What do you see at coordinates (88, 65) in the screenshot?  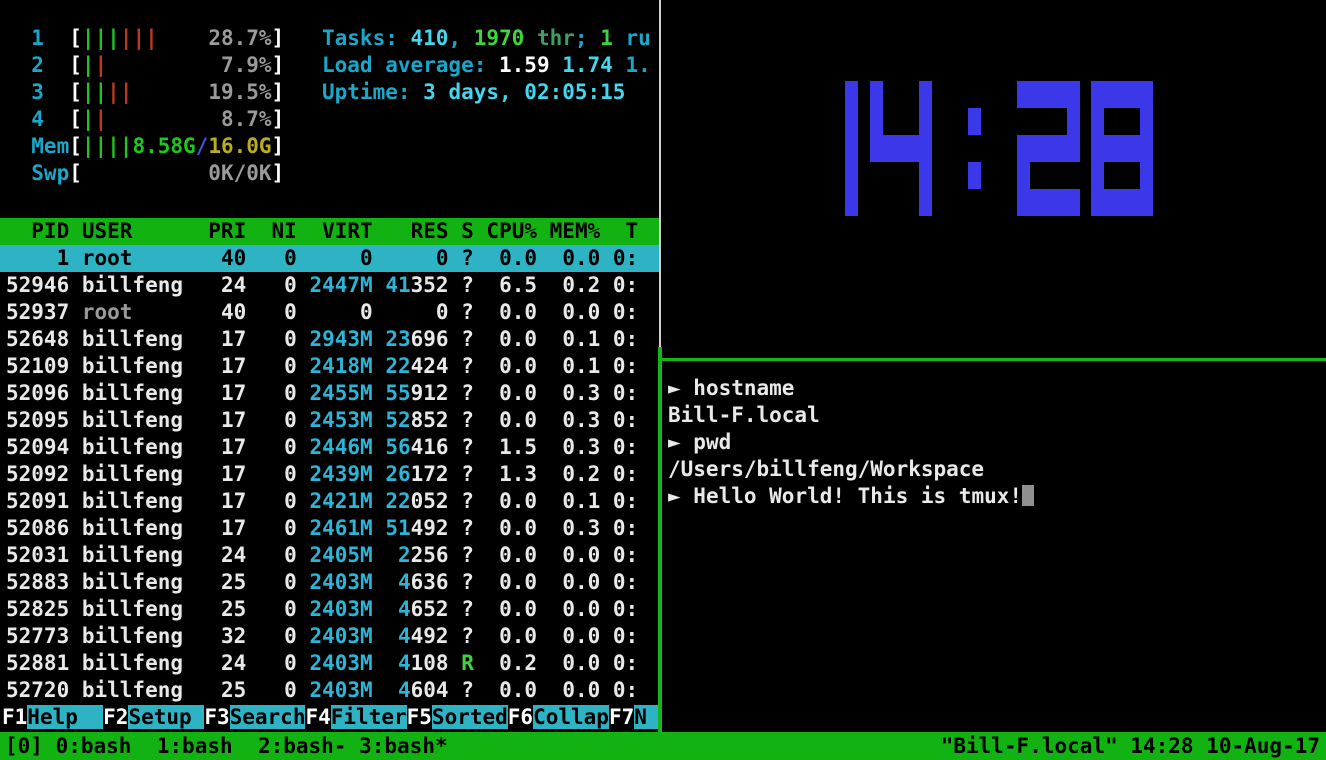 I see `meter-bars-green: |` at bounding box center [88, 65].